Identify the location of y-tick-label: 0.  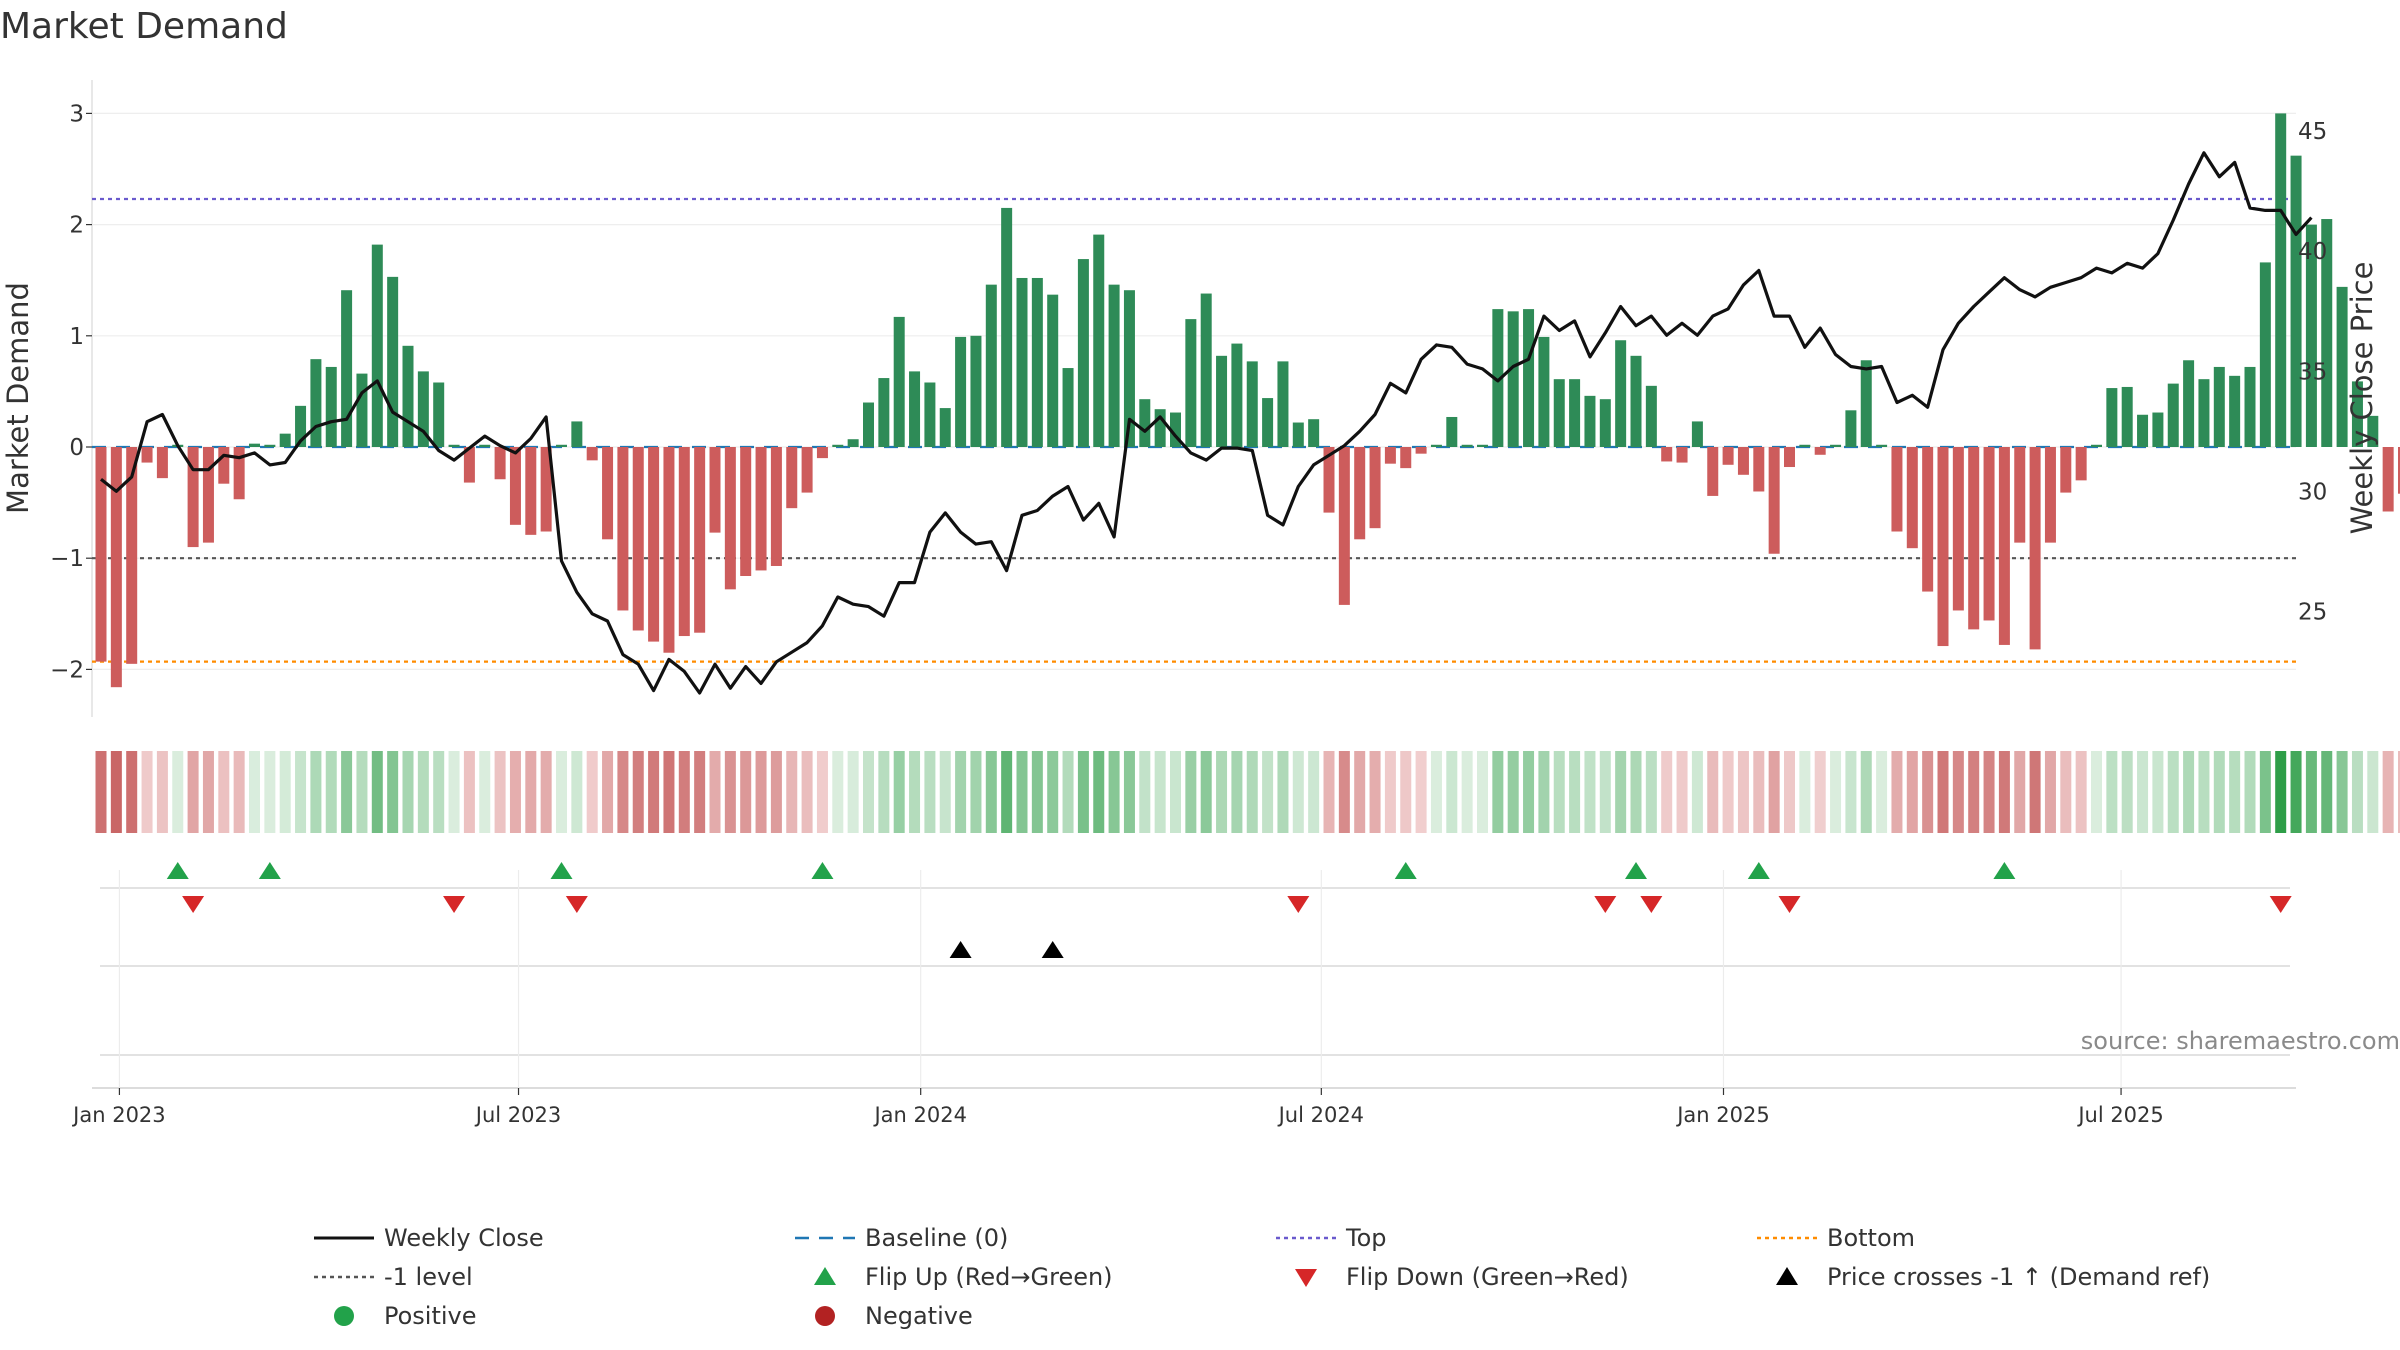
(76, 448).